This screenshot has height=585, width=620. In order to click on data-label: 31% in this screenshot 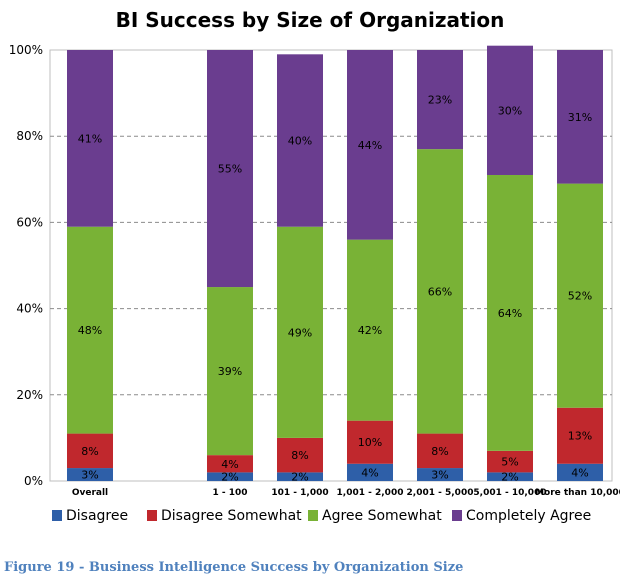, I will do `click(580, 117)`.